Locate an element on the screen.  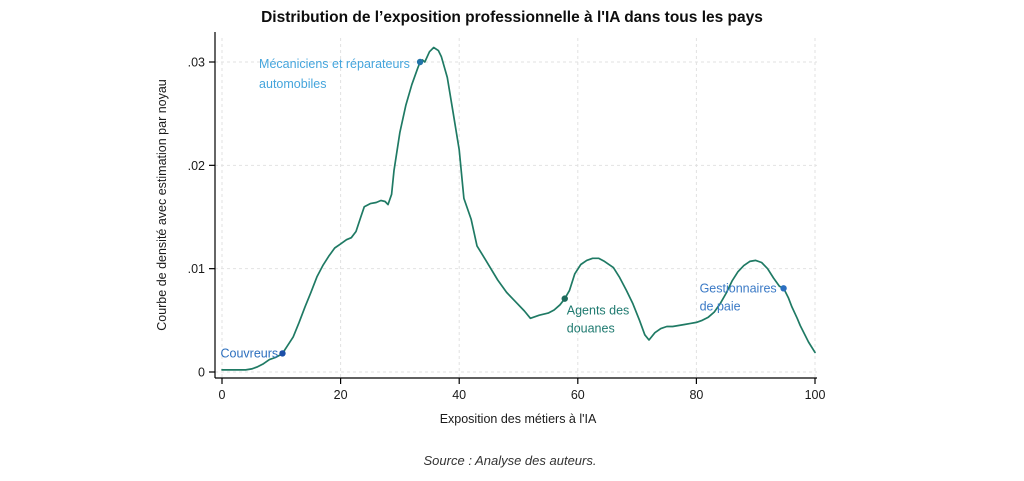
y-tick-label: .02 is located at coordinates (196, 166).